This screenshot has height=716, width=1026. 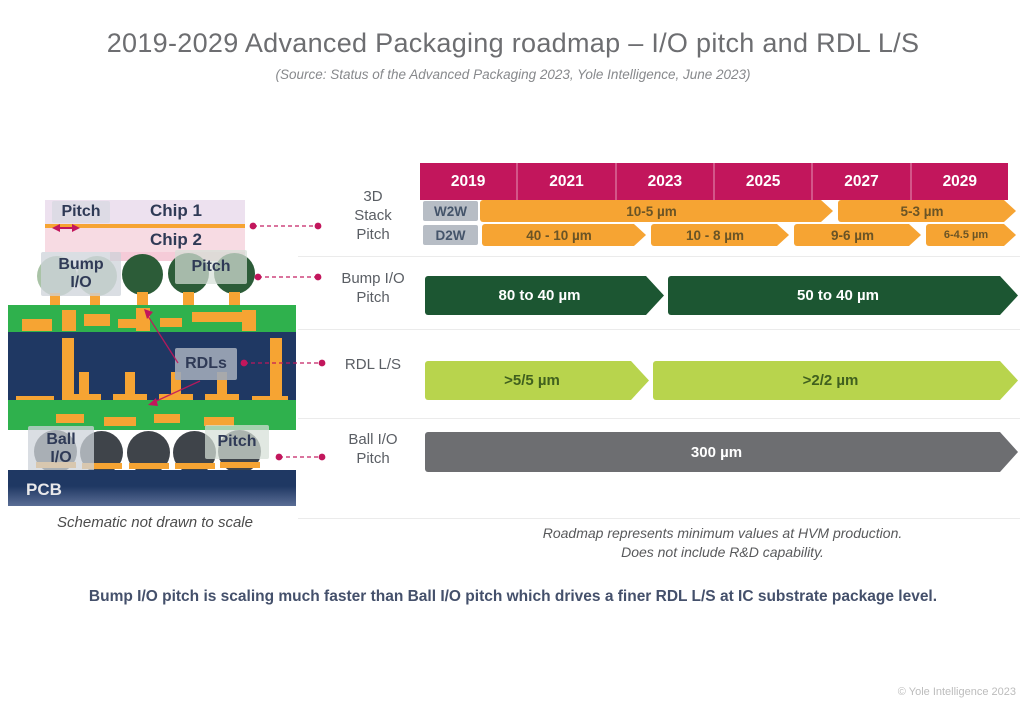 I want to click on ball-io-label: Ball I/O, so click(x=61, y=449).